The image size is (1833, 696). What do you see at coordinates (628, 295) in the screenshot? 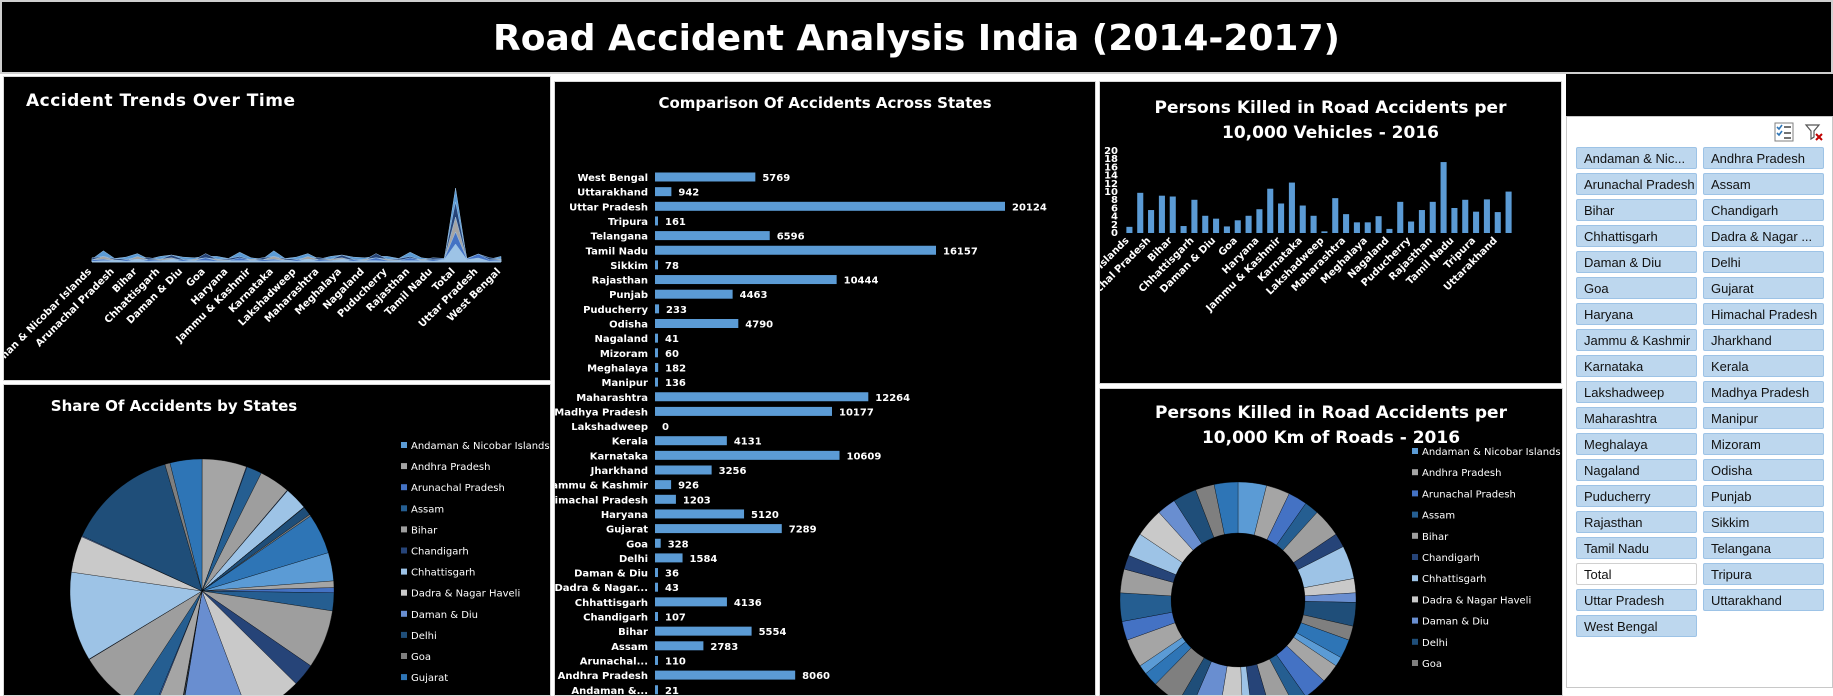
I see `comparison-category-label: Punjab` at bounding box center [628, 295].